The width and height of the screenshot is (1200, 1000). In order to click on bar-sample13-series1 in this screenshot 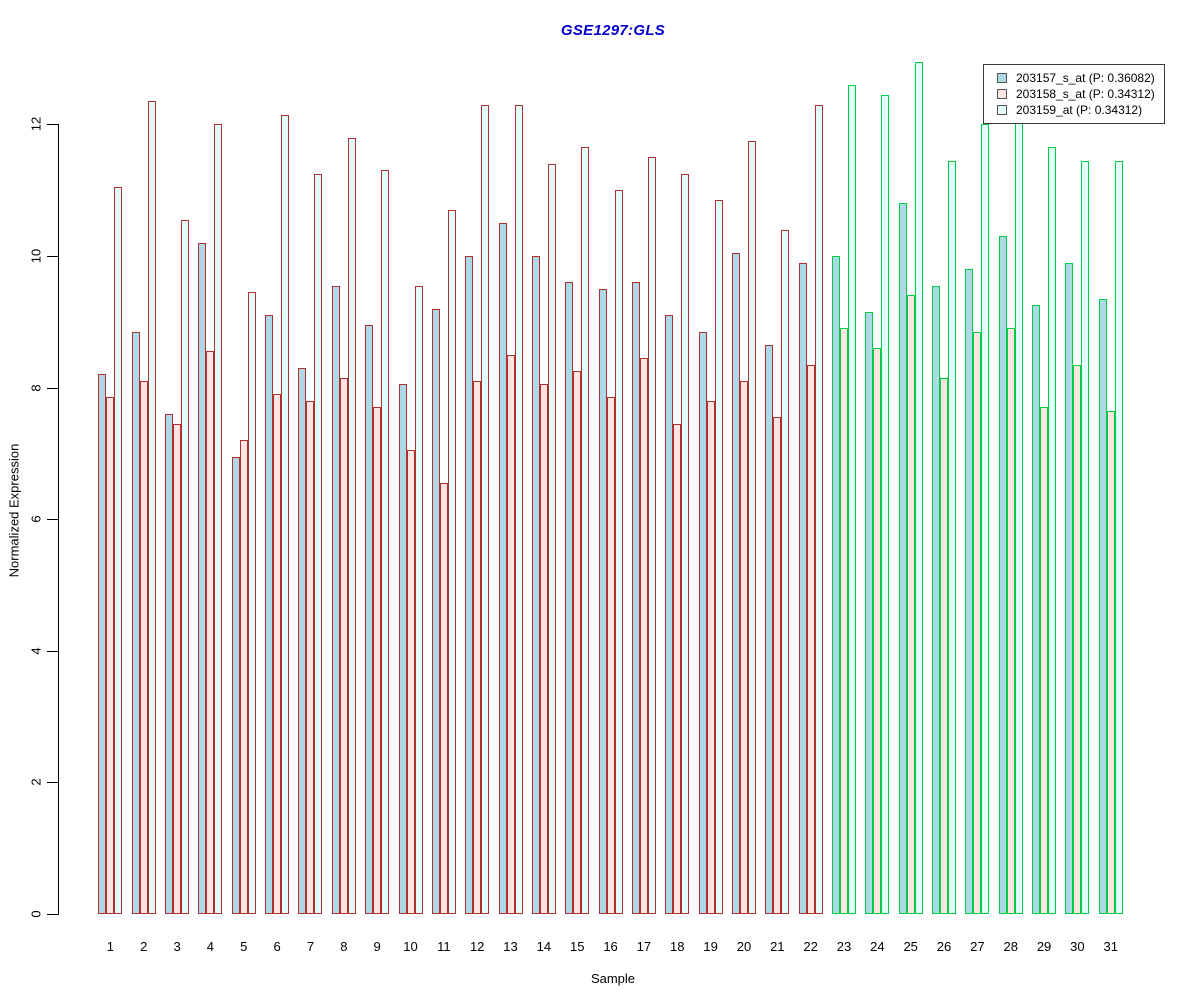, I will do `click(502, 568)`.